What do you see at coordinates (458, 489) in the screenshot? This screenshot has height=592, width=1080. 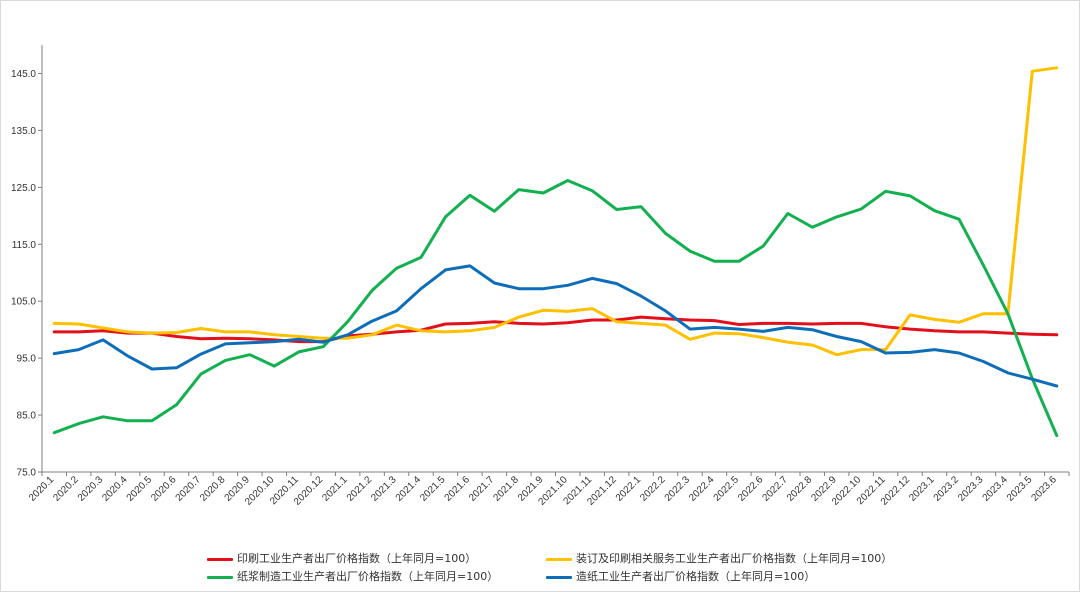 I see `x-tick-label: 2021.6` at bounding box center [458, 489].